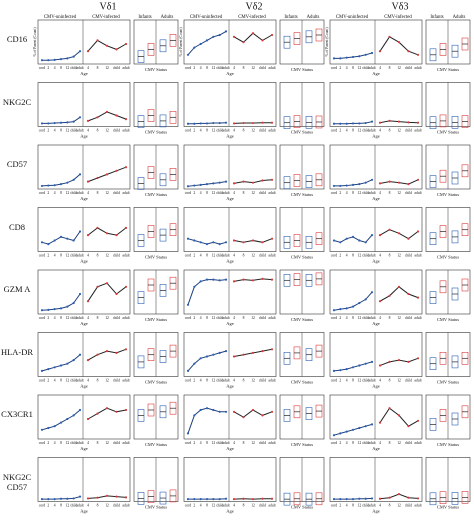  What do you see at coordinates (181, 42) in the screenshot?
I see `y-axis-label: % of Parent (Count)` at bounding box center [181, 42].